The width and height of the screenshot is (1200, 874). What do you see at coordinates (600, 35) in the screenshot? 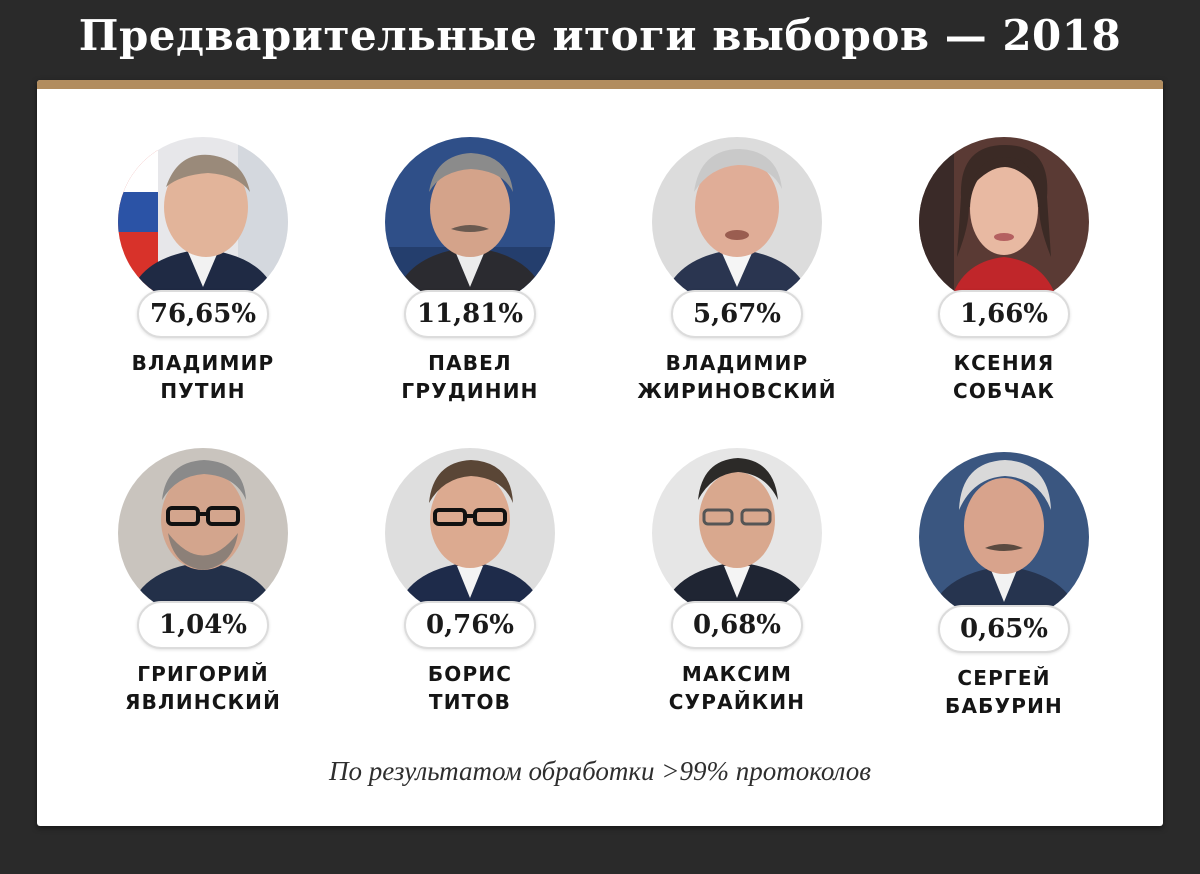
I see `page-title: Предварительные итоги выборов — 2018` at bounding box center [600, 35].